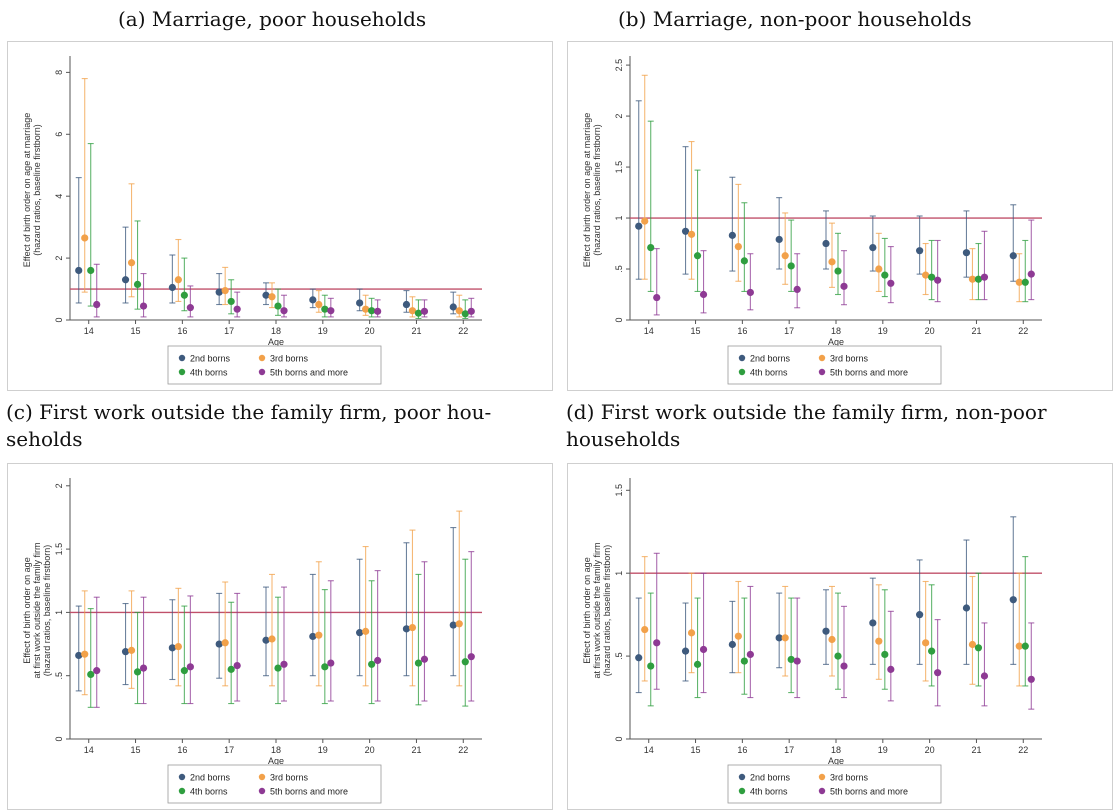 The width and height of the screenshot is (1119, 811). I want to click on y-tick-label: 8, so click(59, 72).